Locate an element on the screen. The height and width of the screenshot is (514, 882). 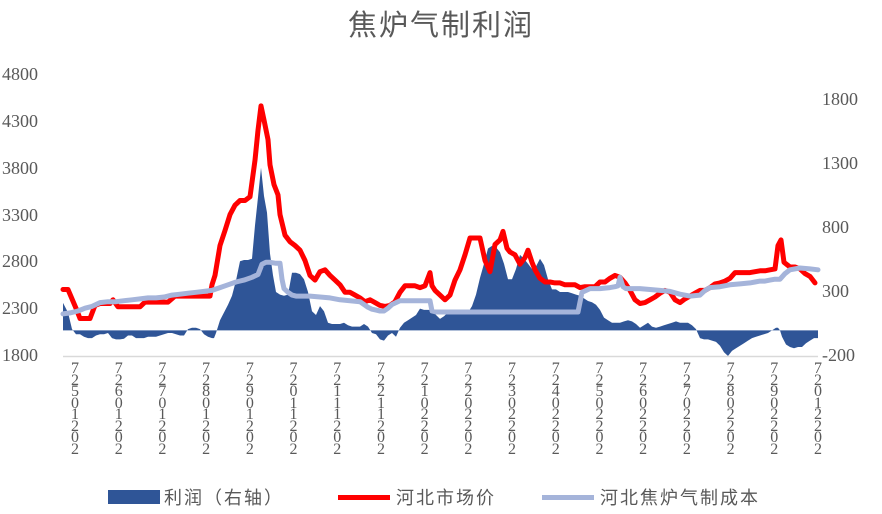
left-y-tick: 3300 is located at coordinates (20, 214).